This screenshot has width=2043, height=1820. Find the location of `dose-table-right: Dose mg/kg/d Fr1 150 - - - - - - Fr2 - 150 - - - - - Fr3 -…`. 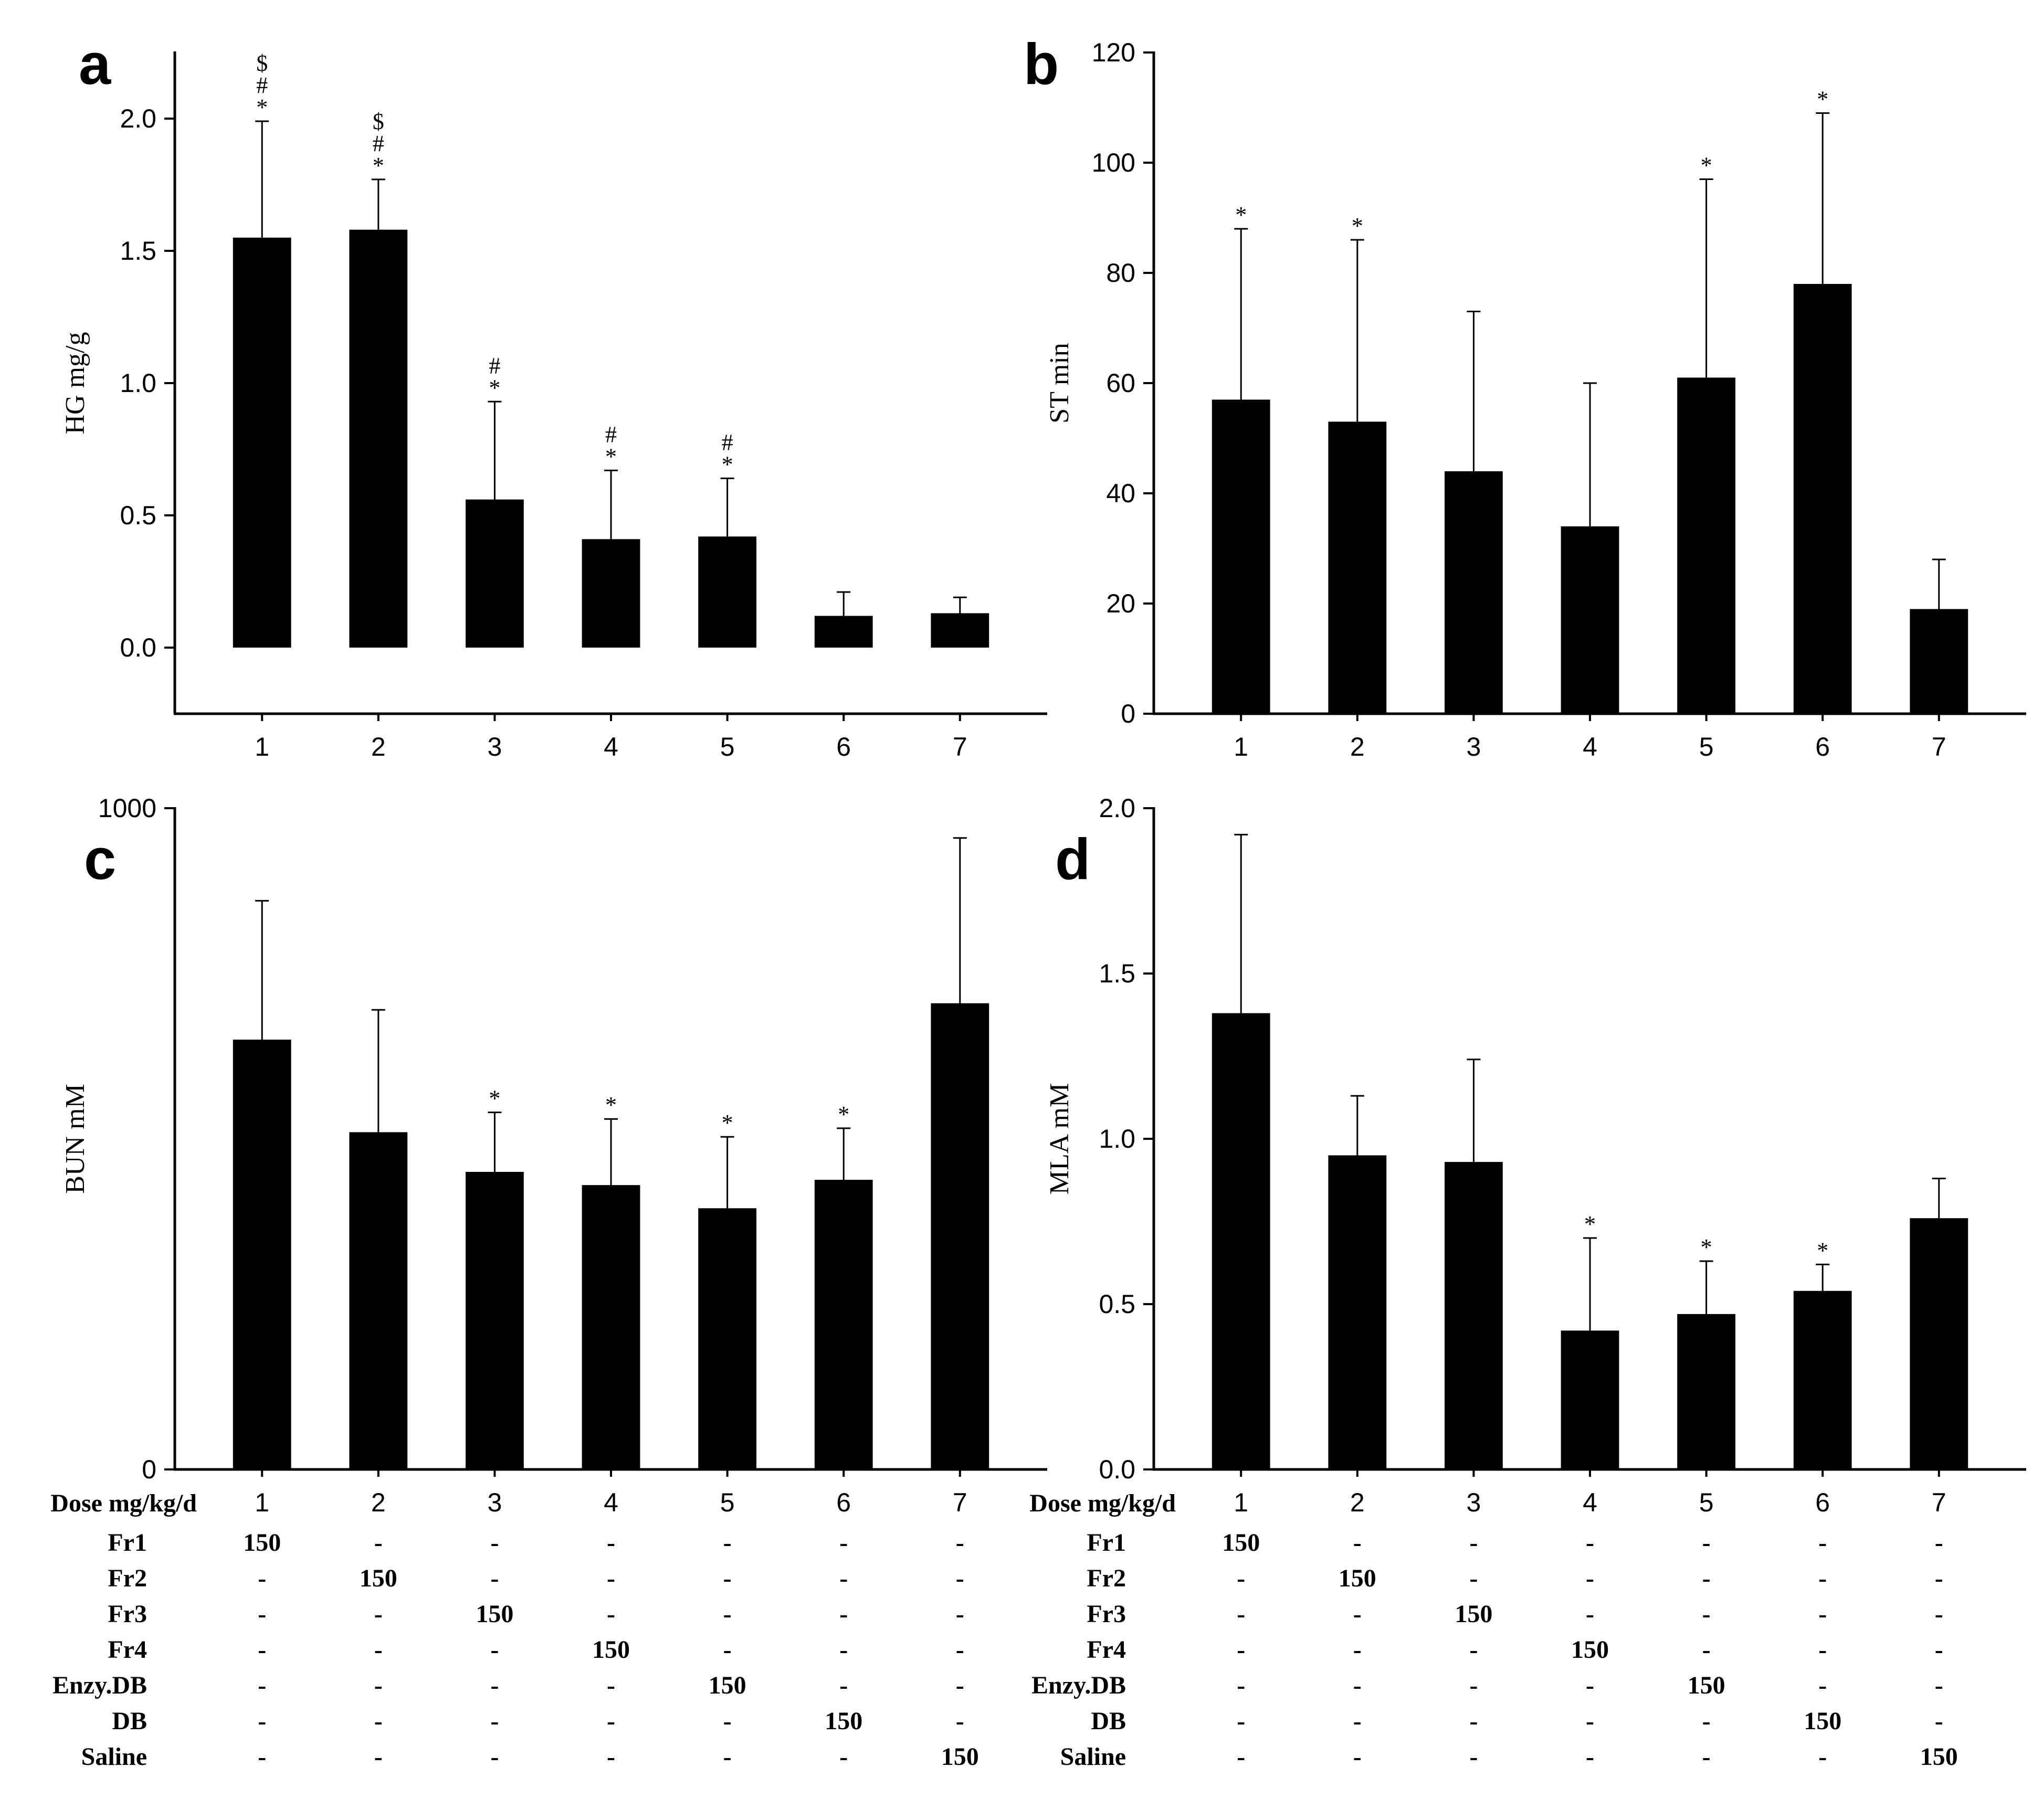

dose-table-right: Dose mg/kg/d Fr1 150 - - - - - - Fr2 - 150 - - - - - Fr3 -… is located at coordinates (1494, 1630).